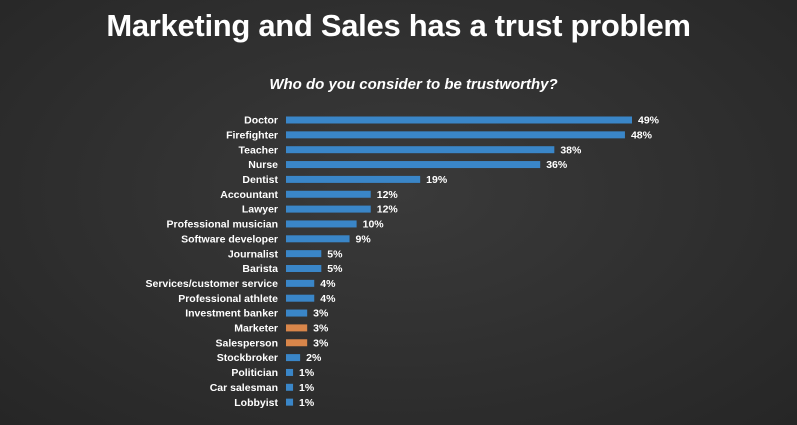 This screenshot has height=425, width=797. I want to click on bar-services-customer-service, so click(300, 283).